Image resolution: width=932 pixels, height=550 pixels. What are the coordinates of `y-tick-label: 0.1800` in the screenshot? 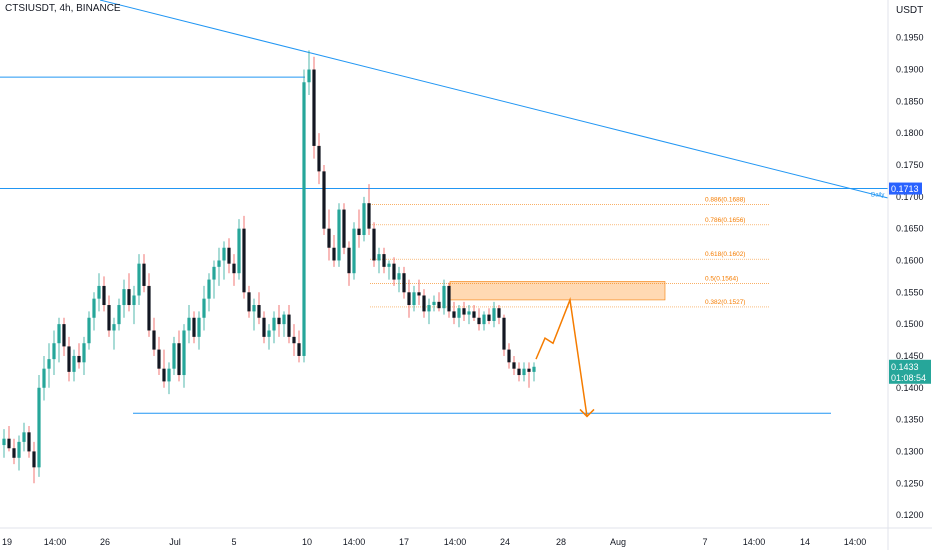 It's located at (910, 133).